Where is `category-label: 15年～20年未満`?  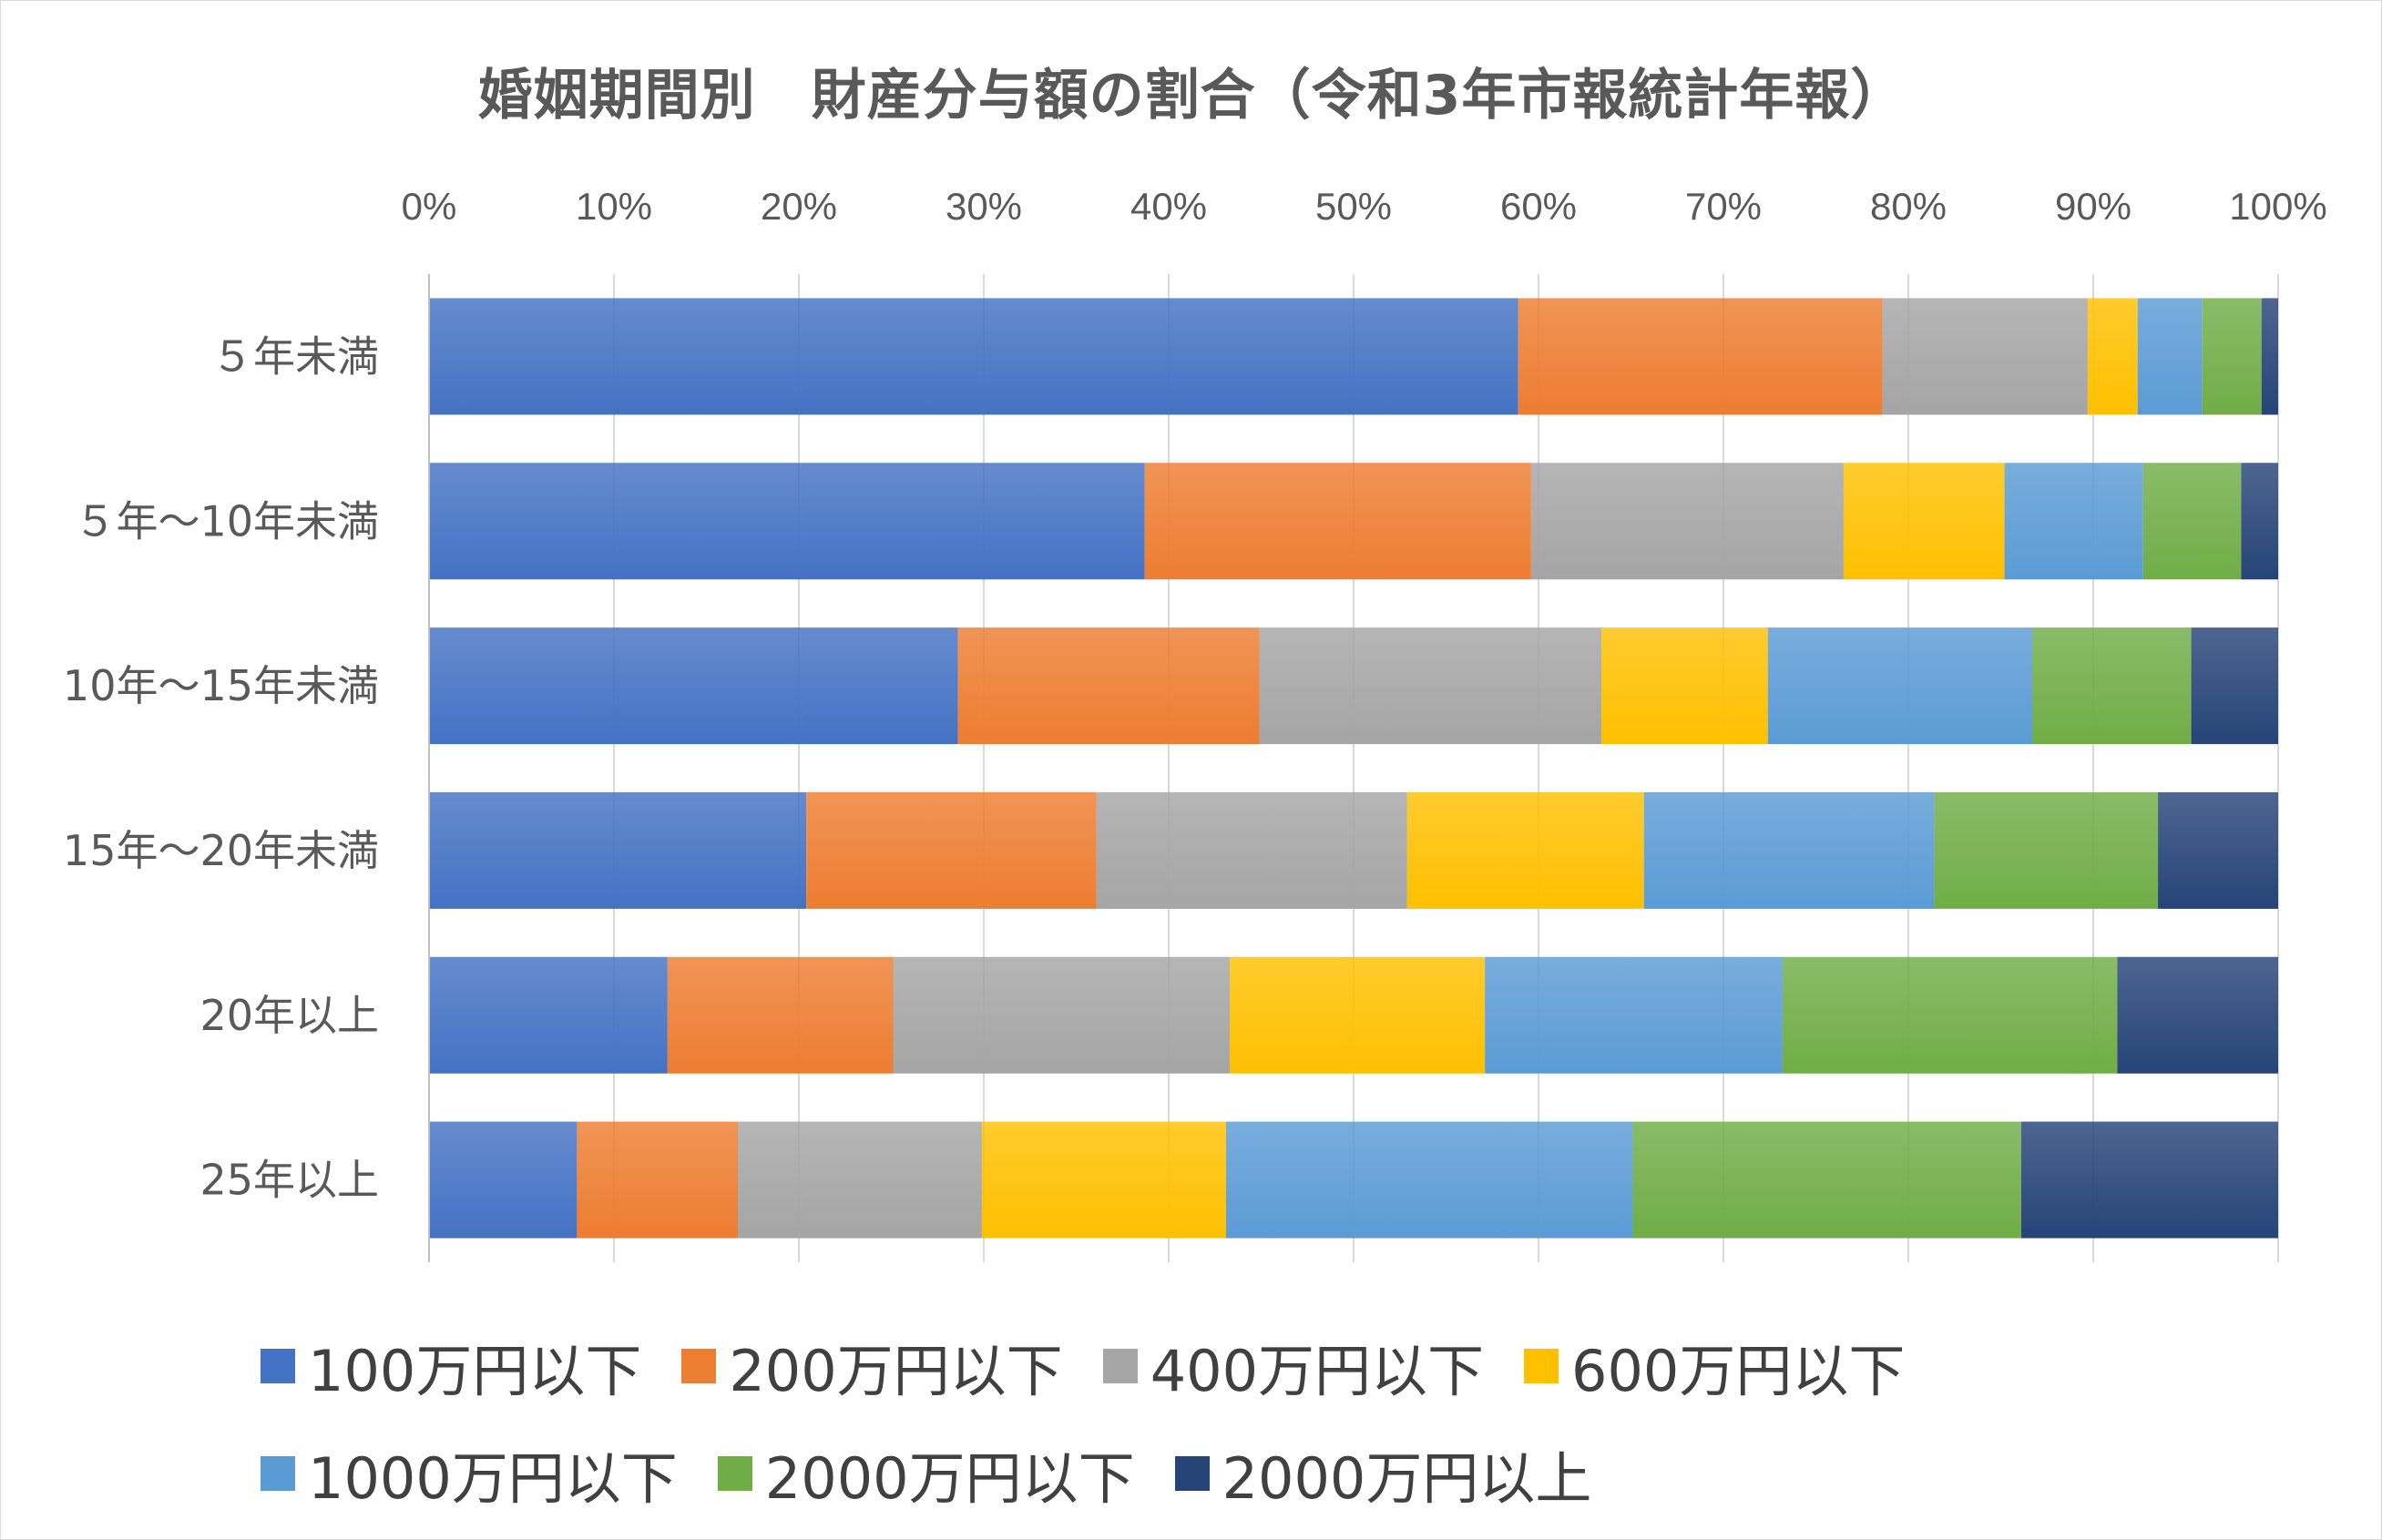
category-label: 15年～20年未満 is located at coordinates (221, 850).